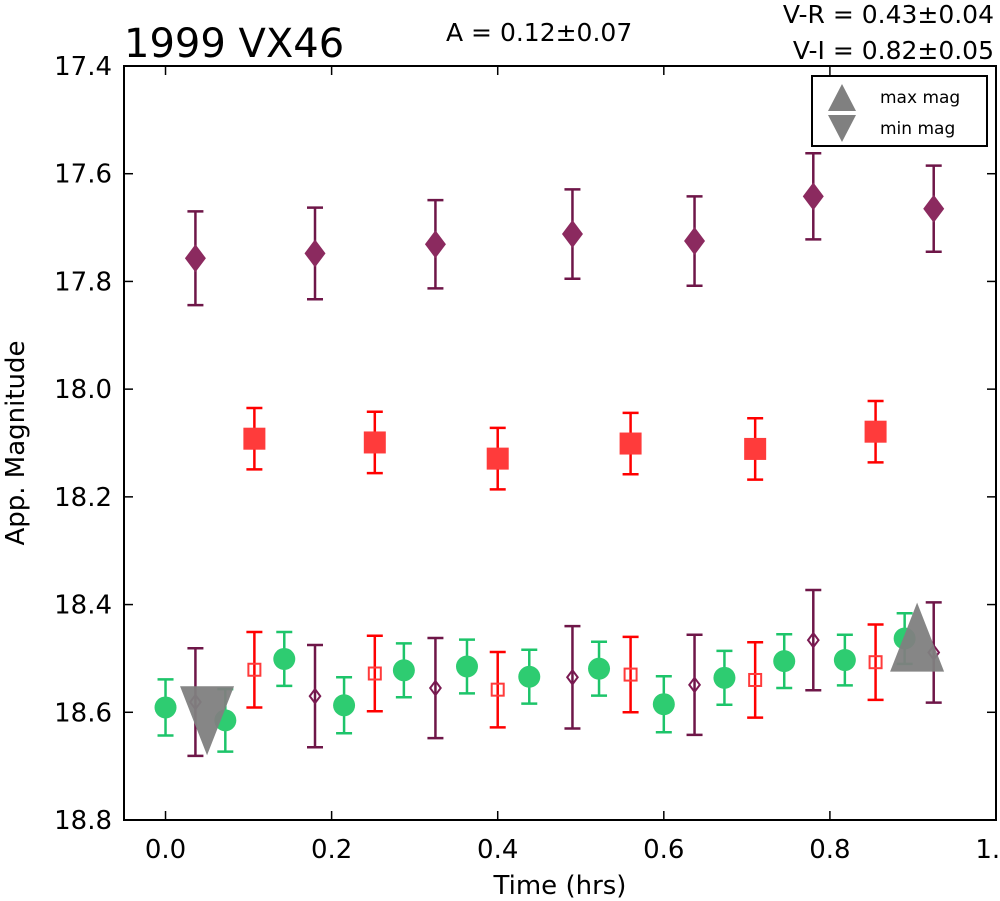 The height and width of the screenshot is (901, 1000). Describe the element at coordinates (899, 111) in the screenshot. I see `legend: max mag min mag` at that location.